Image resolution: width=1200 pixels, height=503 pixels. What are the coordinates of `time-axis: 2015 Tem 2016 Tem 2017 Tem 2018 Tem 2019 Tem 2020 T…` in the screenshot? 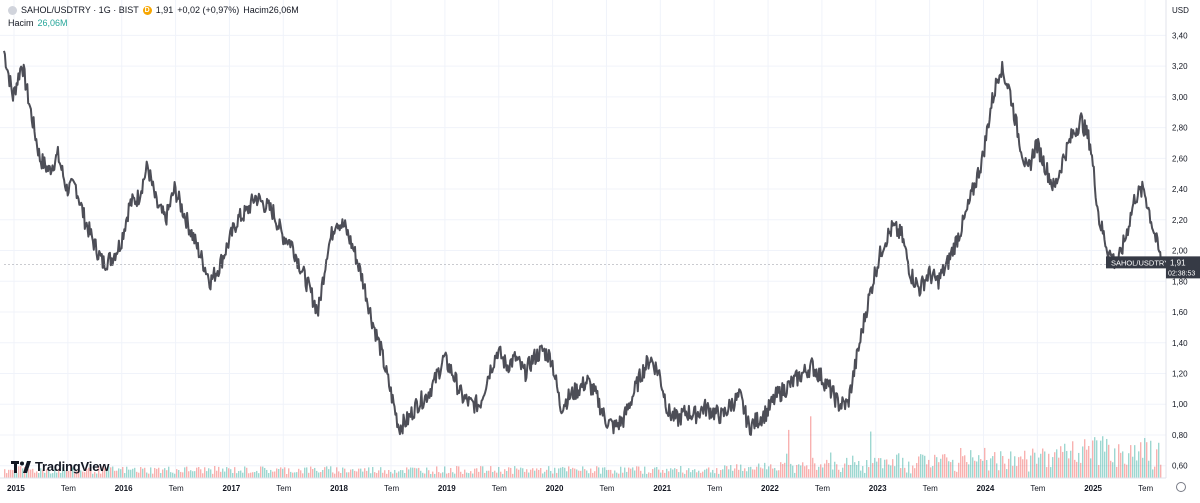 It's located at (583, 485).